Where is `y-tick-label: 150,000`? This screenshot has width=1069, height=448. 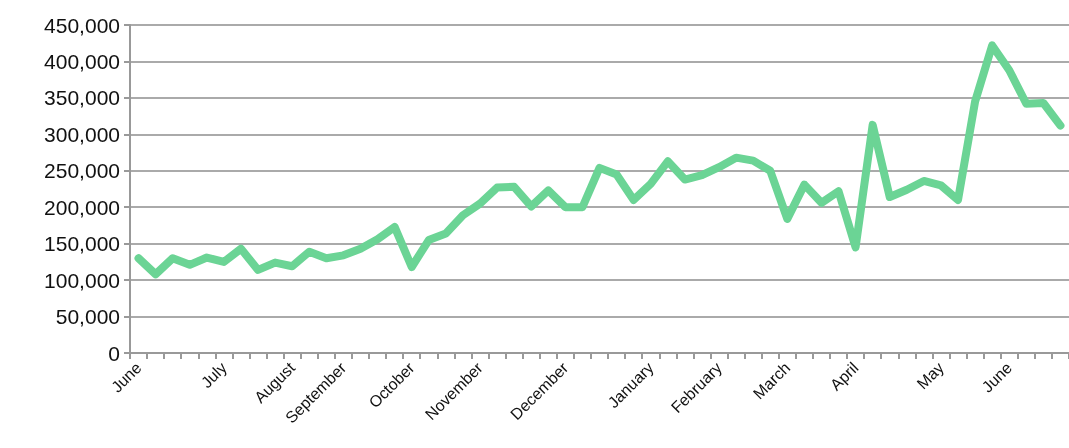 y-tick-label: 150,000 is located at coordinates (82, 244).